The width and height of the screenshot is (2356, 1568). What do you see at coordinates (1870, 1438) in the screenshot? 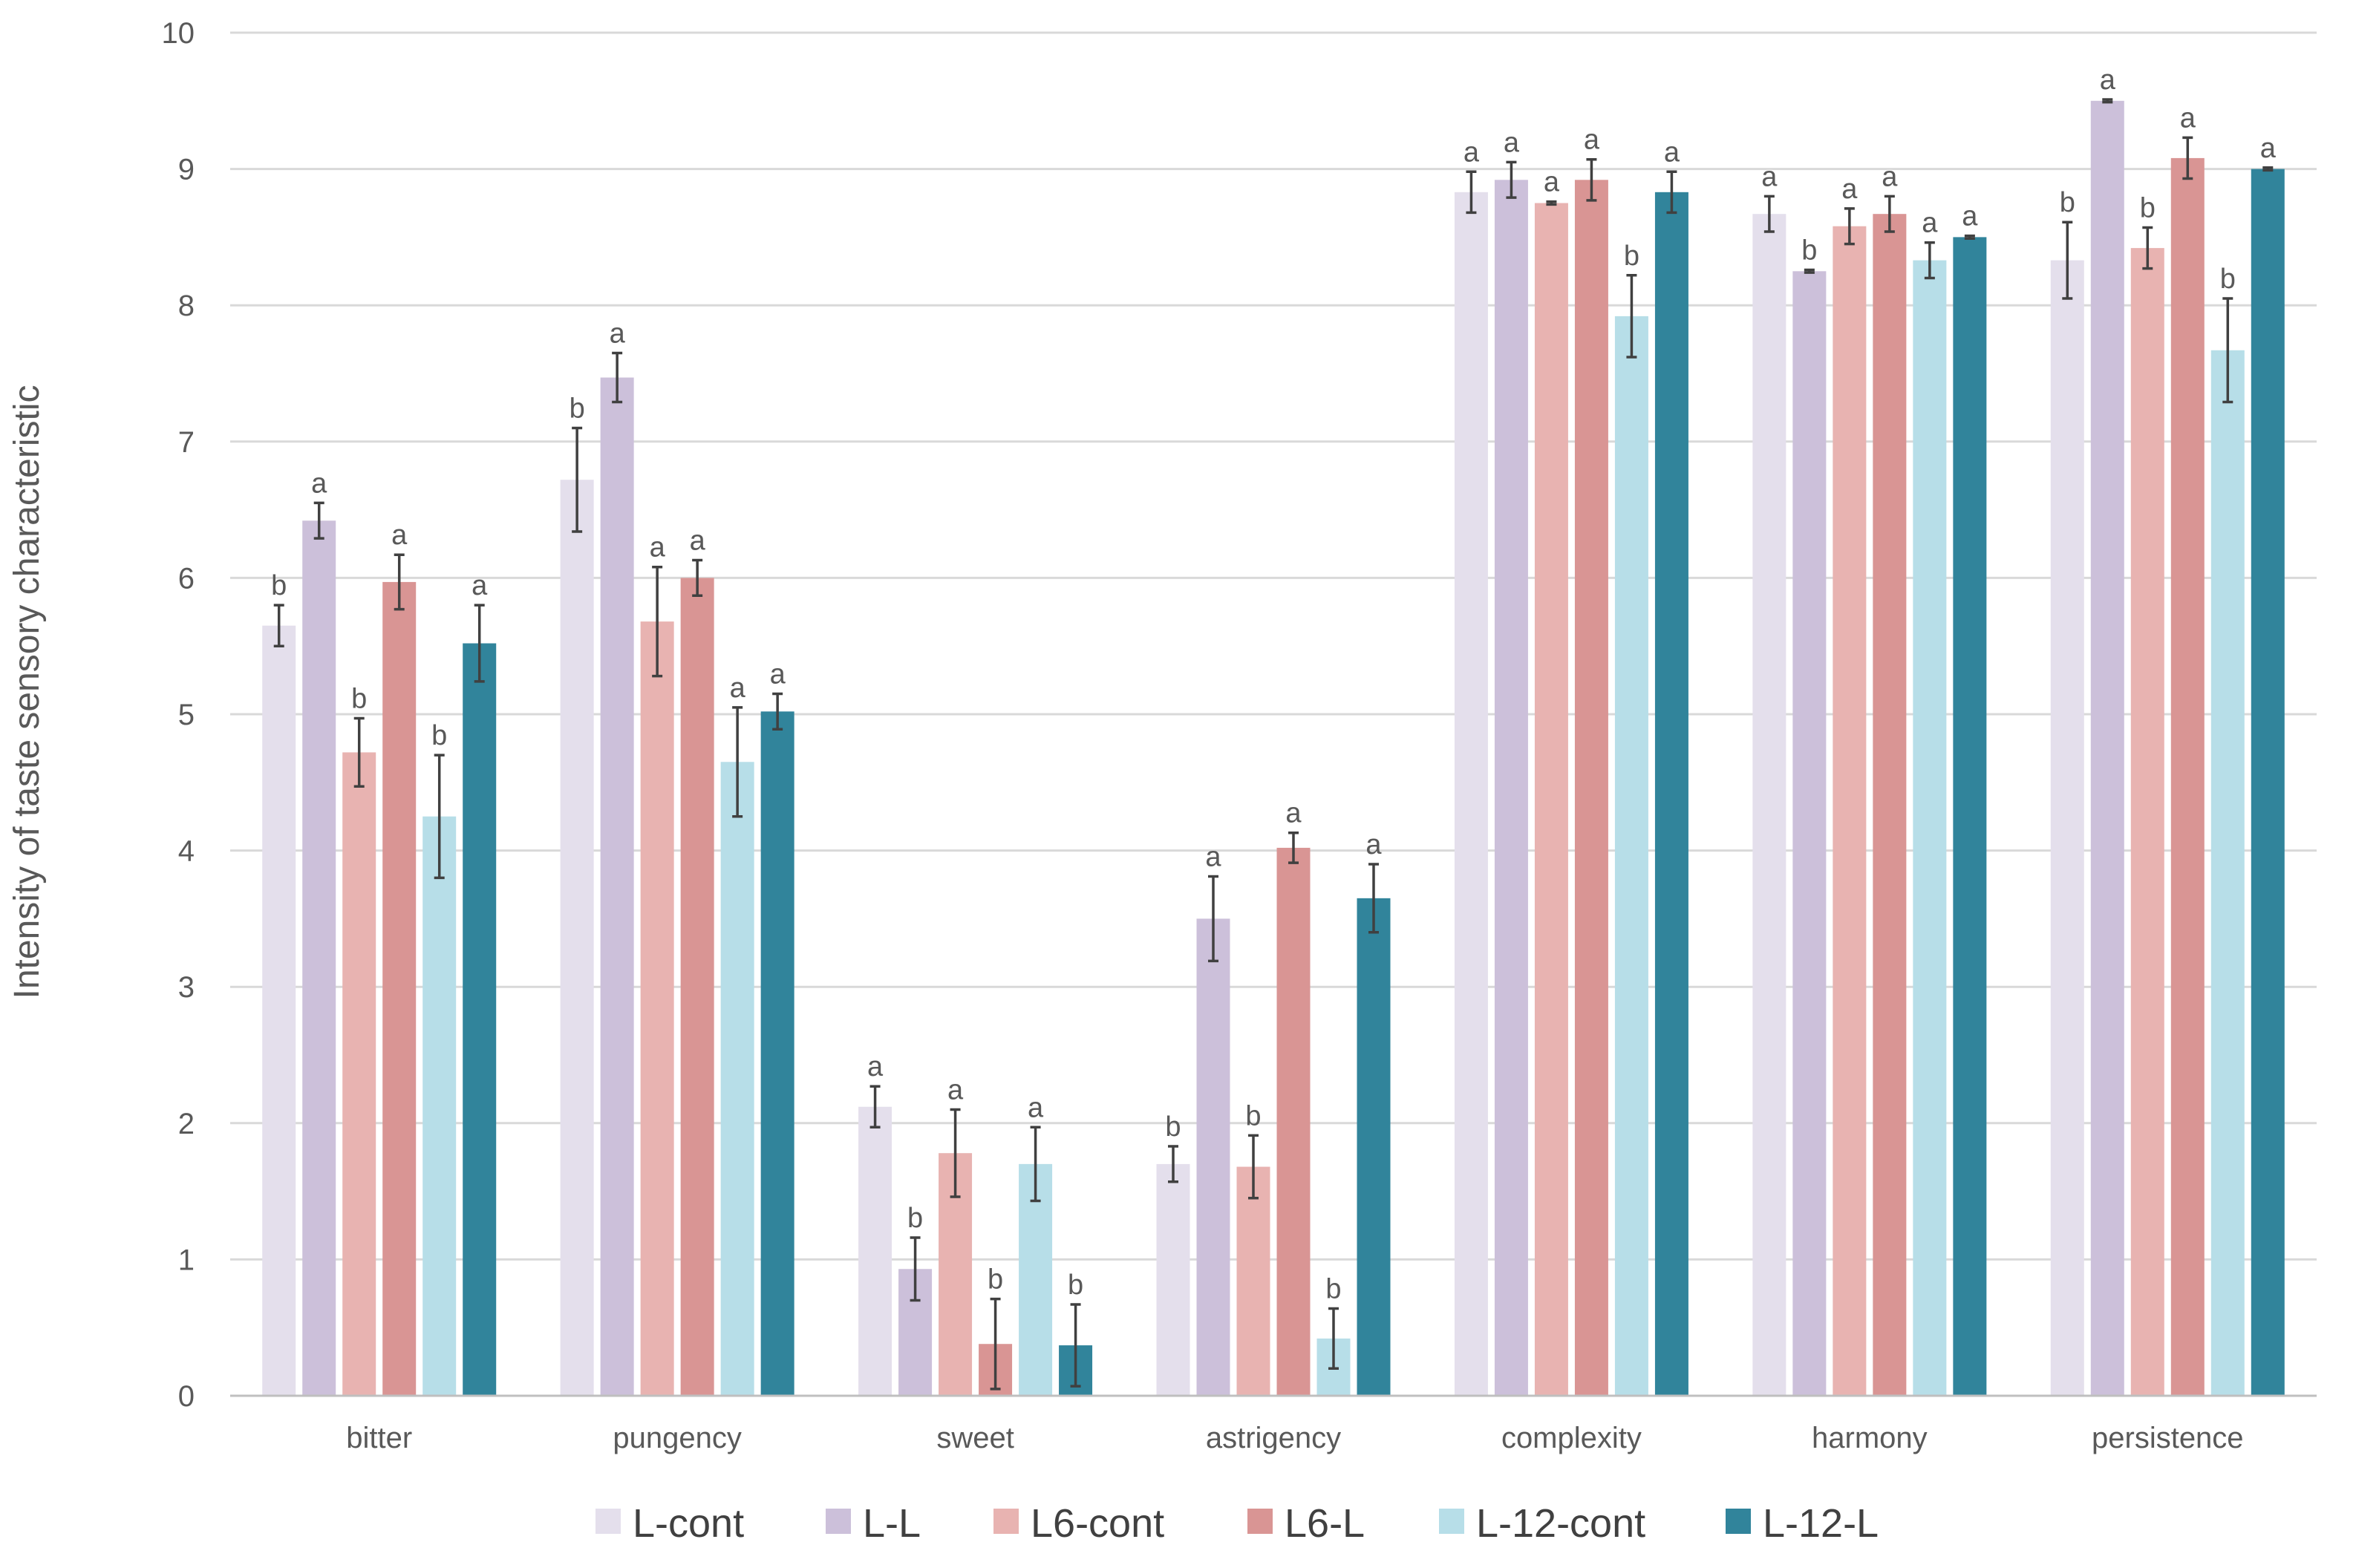
I see `x-category-label: harmony` at bounding box center [1870, 1438].